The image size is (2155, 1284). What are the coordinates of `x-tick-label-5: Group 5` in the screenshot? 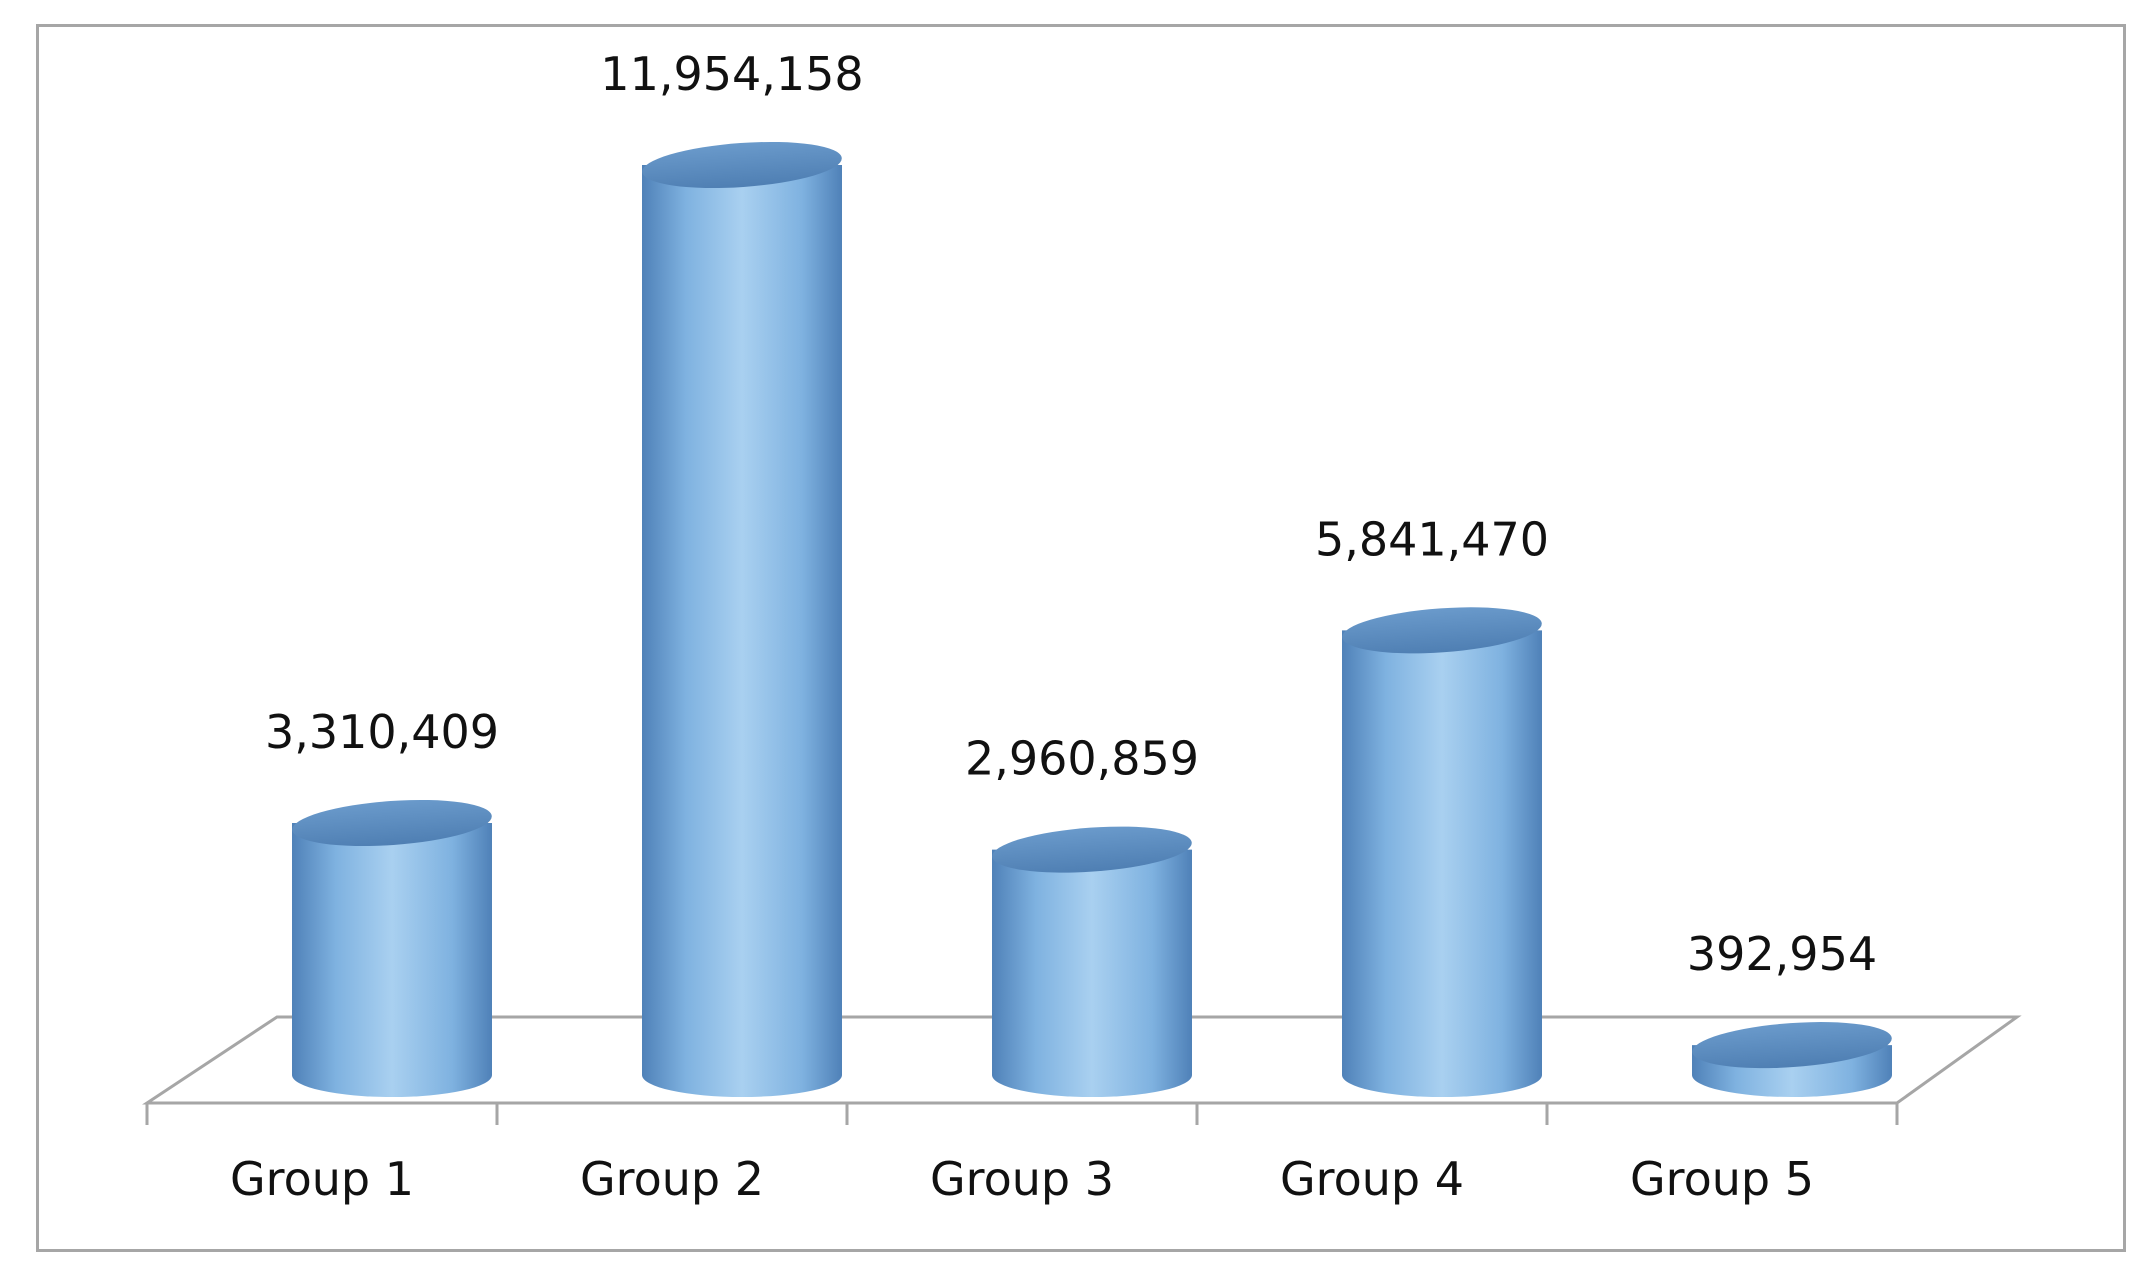 It's located at (1722, 1179).